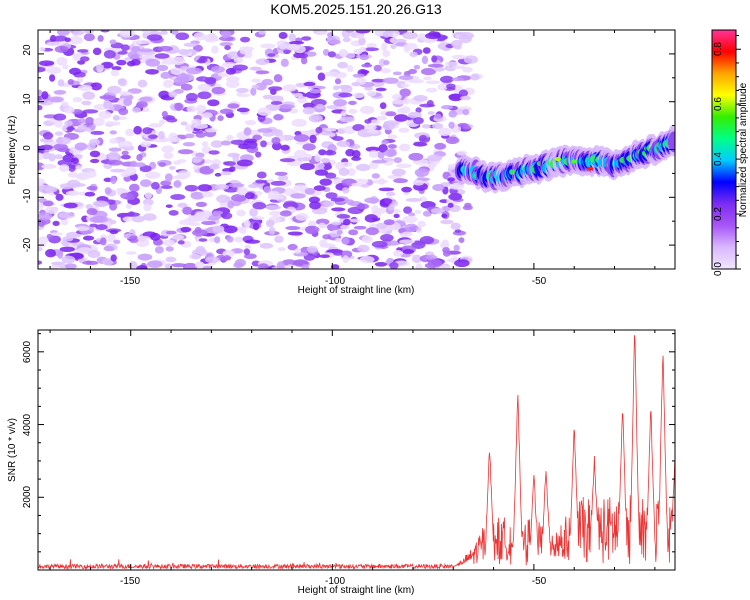  Describe the element at coordinates (27, 99) in the screenshot. I see `y-tick-label: 10` at that location.